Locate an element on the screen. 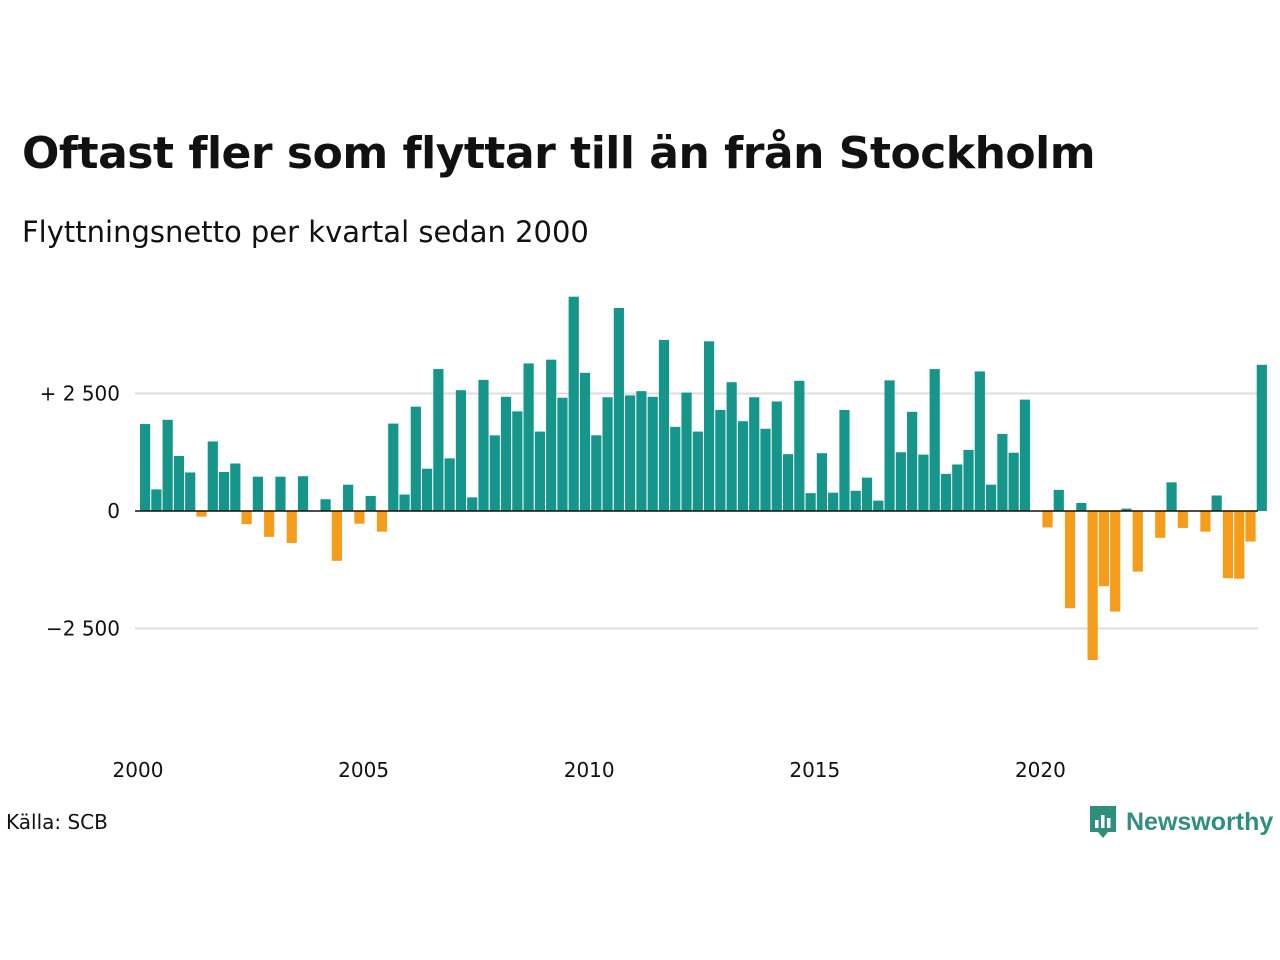 The height and width of the screenshot is (960, 1280). newsworthy-logo-icon is located at coordinates (1103, 822).